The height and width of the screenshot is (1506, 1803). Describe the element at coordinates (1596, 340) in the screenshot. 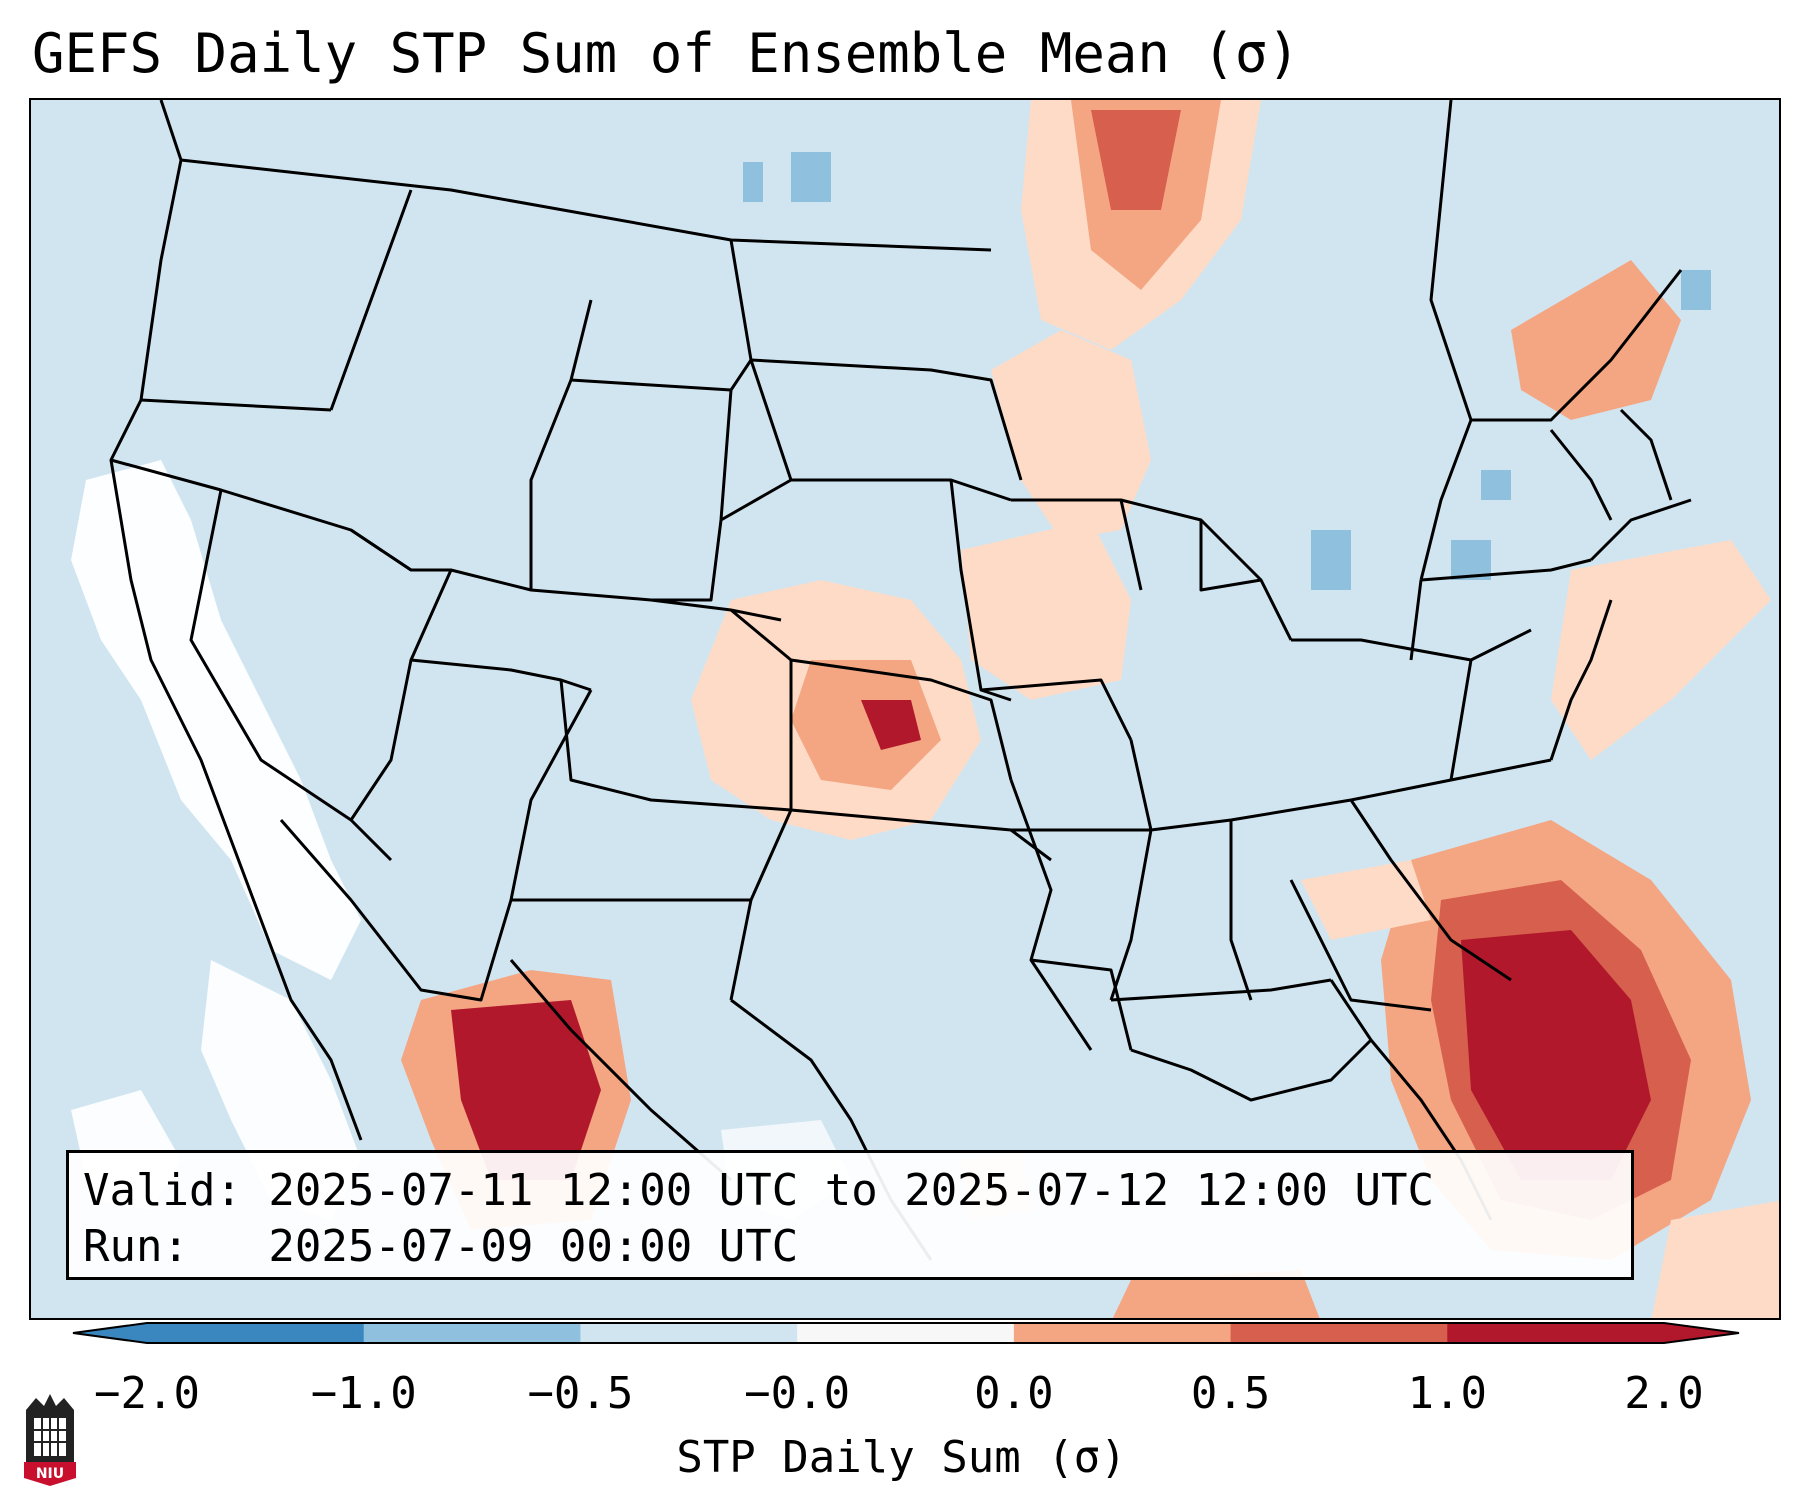

I see `anomaly-region-northeast` at that location.